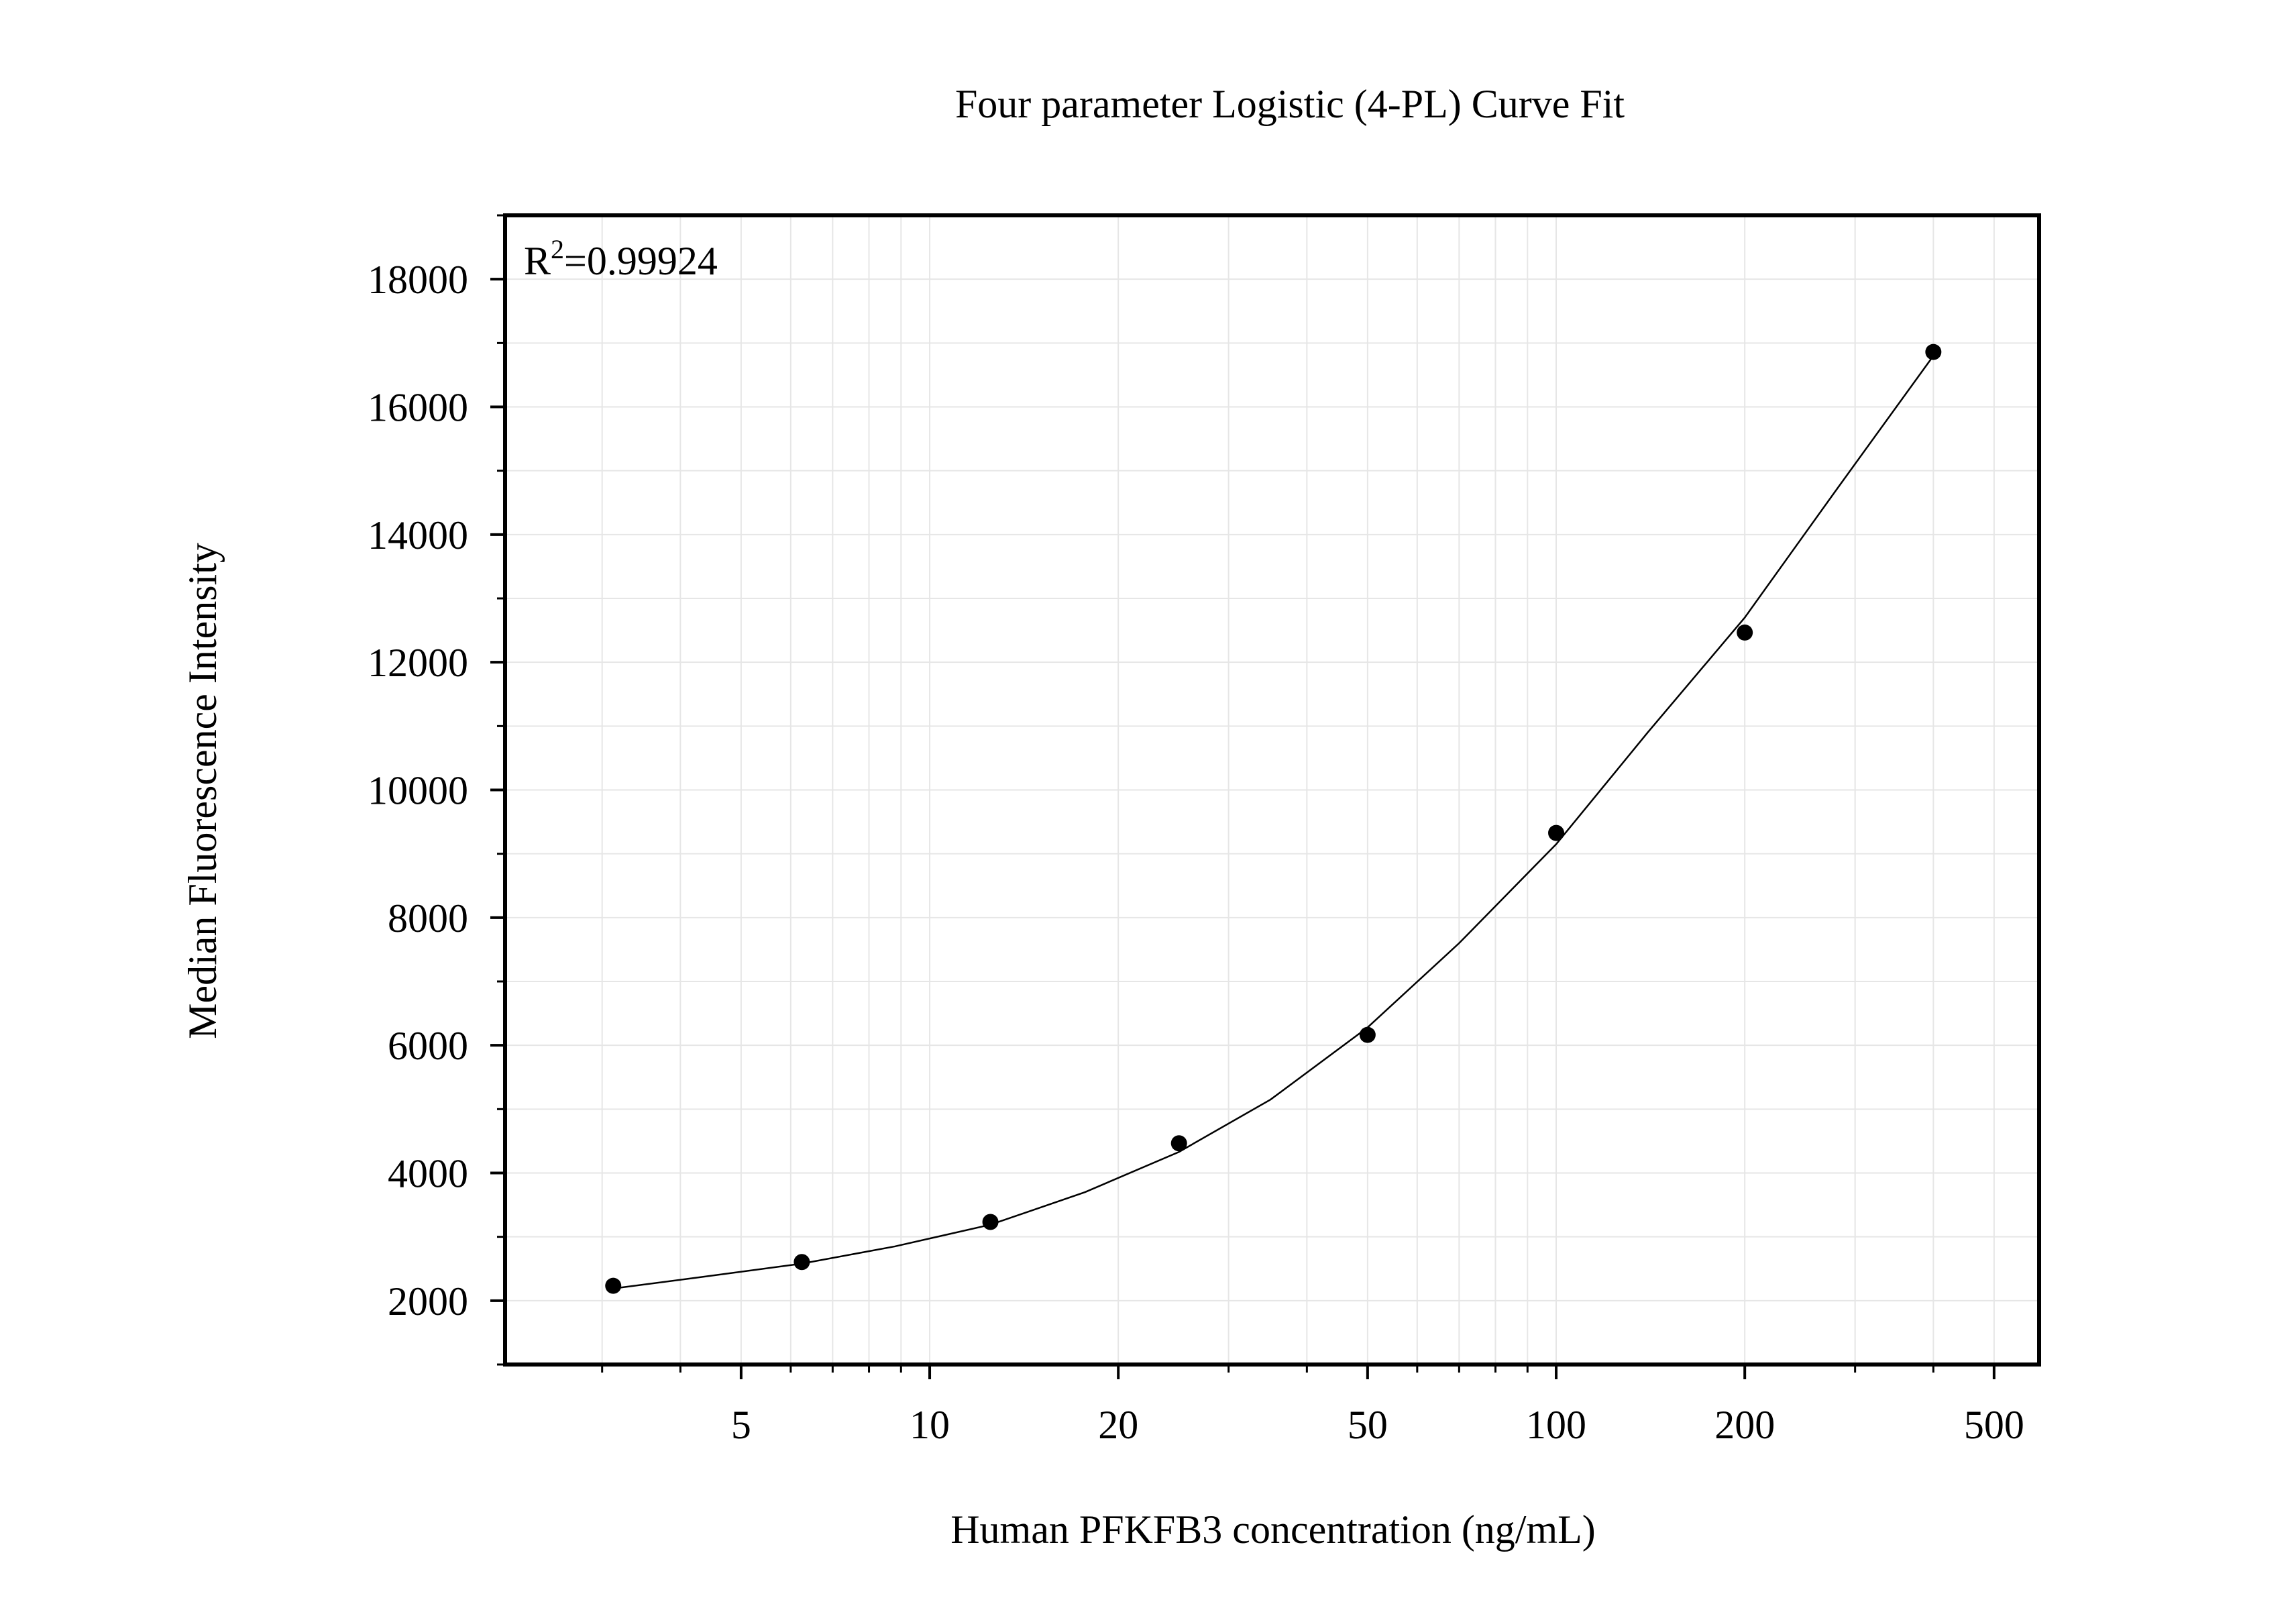 This screenshot has height=1604, width=2296. Describe the element at coordinates (428, 1174) in the screenshot. I see `y-tick-label: 4000` at that location.